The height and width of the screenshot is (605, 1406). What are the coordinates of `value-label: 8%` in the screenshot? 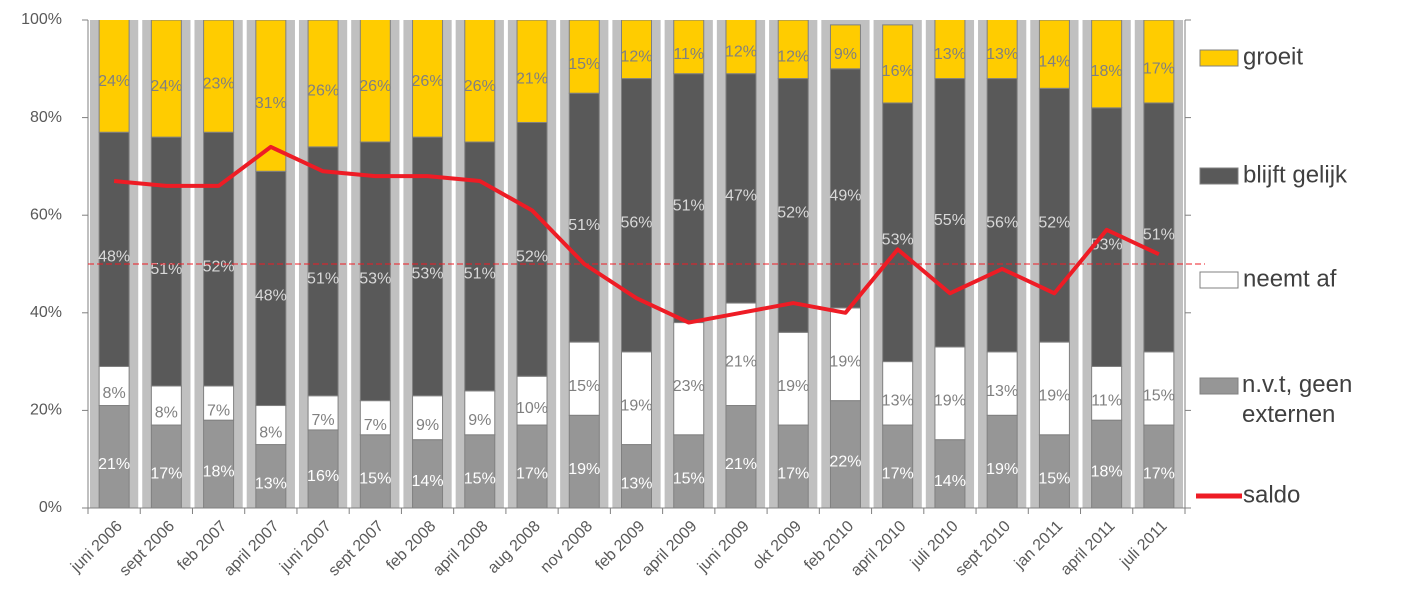 It's located at (270, 432).